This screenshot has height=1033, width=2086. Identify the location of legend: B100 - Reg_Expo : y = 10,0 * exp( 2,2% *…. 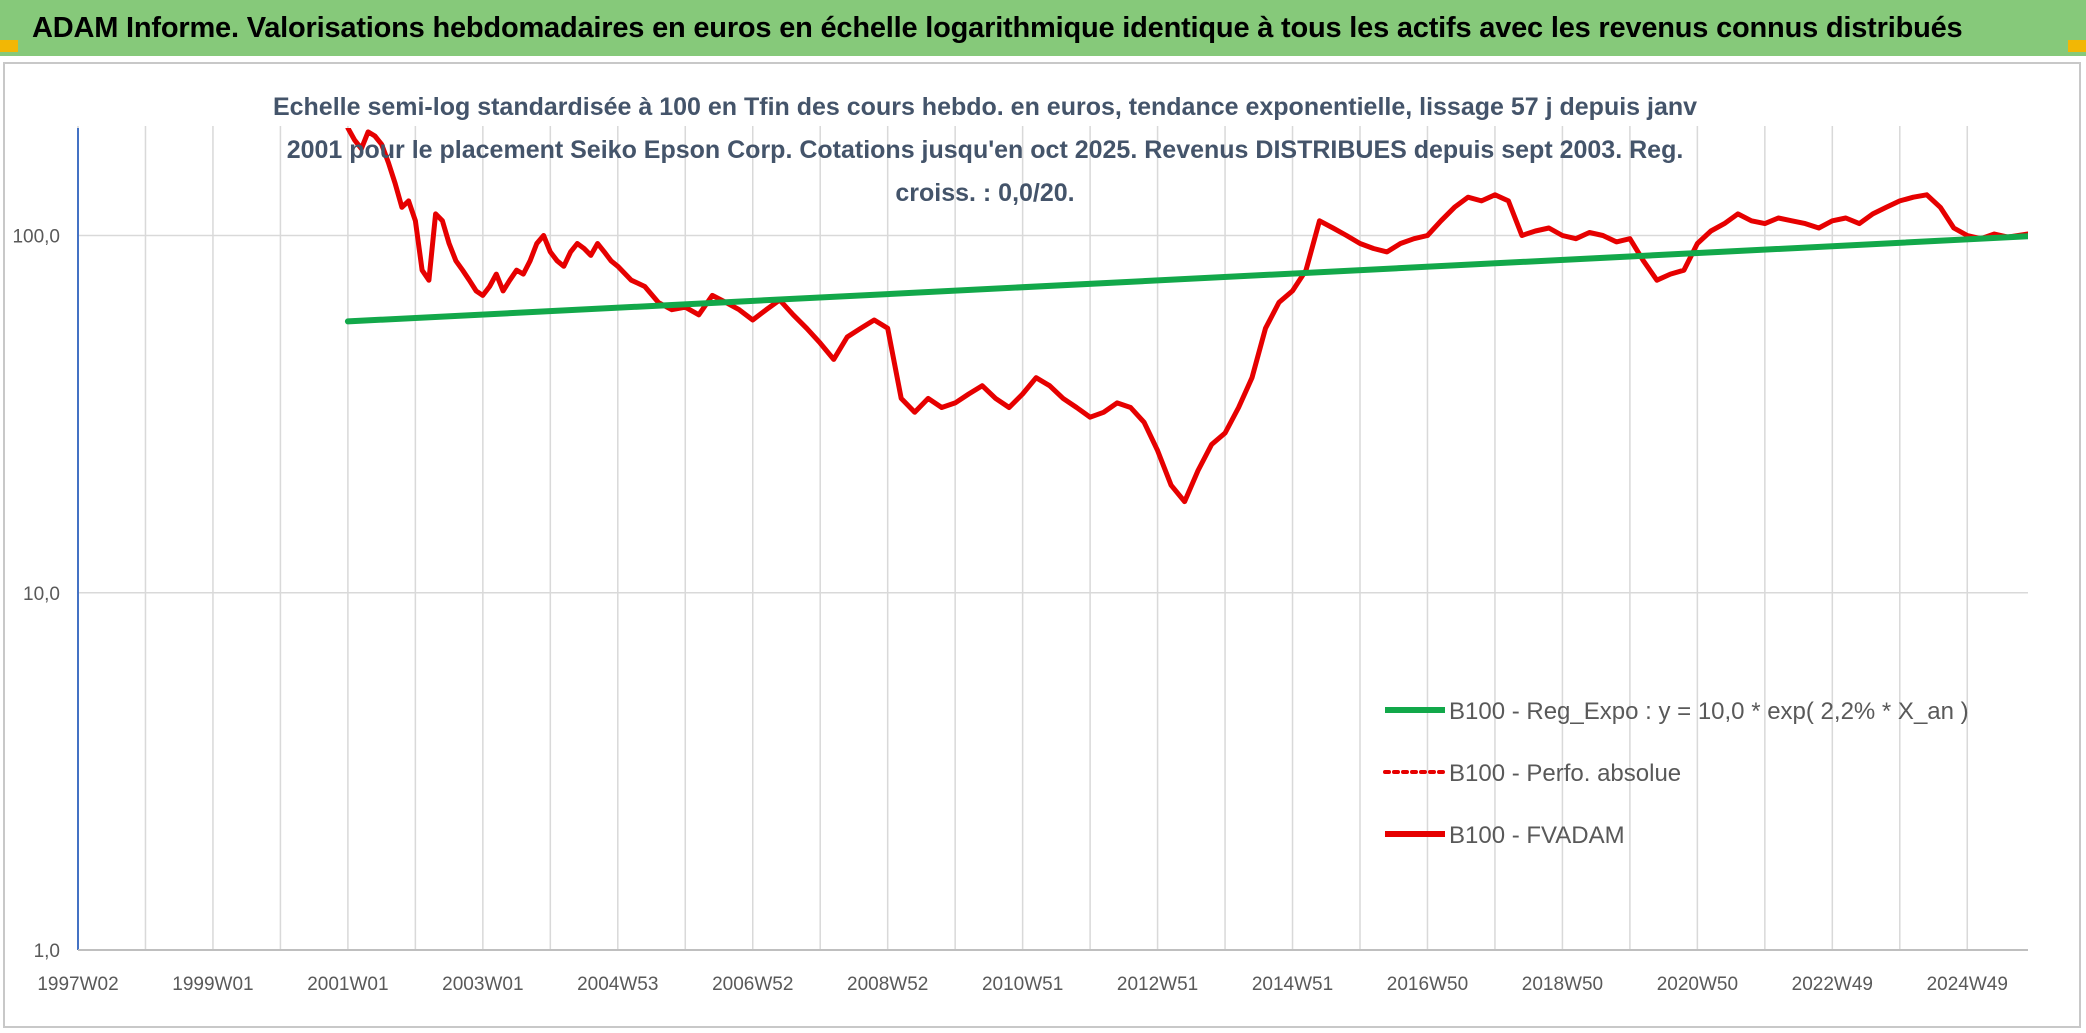
(1676, 773).